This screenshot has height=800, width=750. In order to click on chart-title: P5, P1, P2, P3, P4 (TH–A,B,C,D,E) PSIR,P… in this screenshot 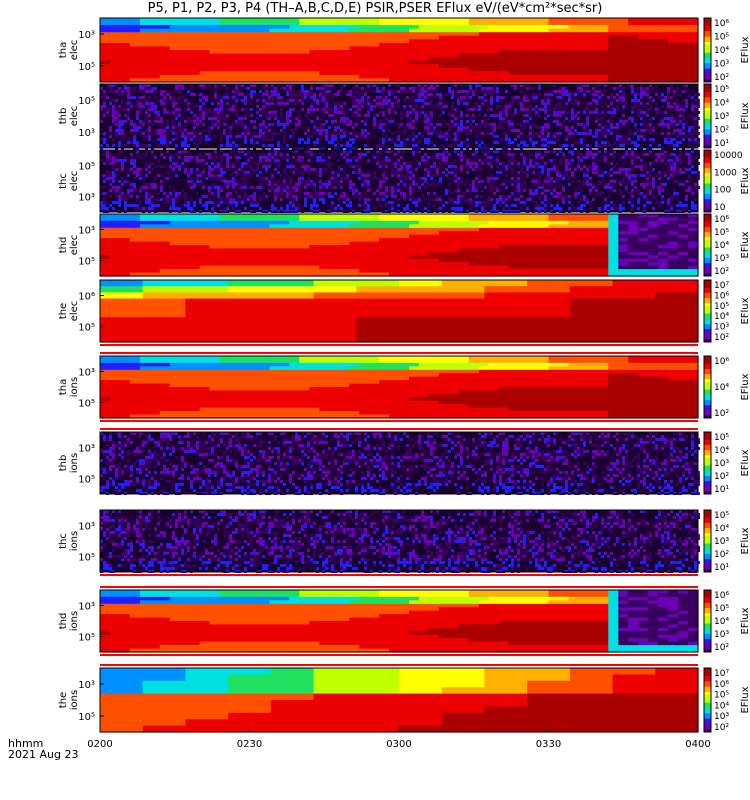, I will do `click(375, 8)`.